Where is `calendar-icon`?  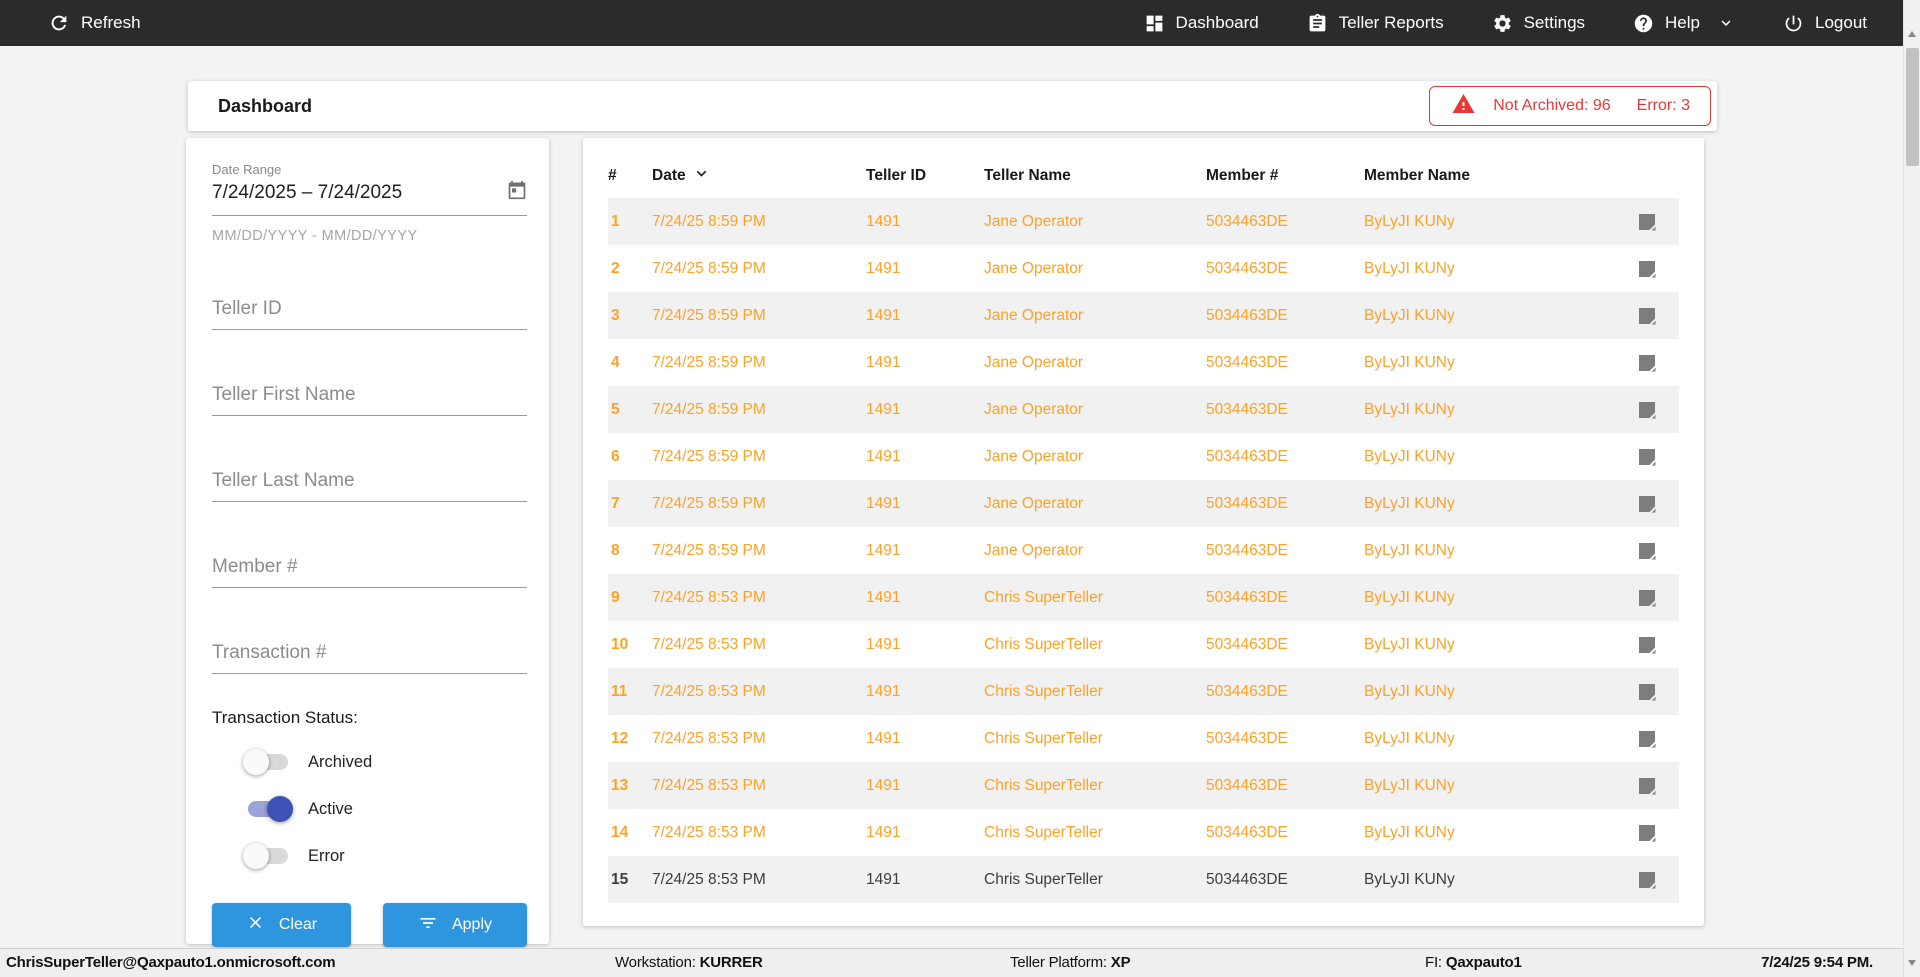
calendar-icon is located at coordinates (517, 192).